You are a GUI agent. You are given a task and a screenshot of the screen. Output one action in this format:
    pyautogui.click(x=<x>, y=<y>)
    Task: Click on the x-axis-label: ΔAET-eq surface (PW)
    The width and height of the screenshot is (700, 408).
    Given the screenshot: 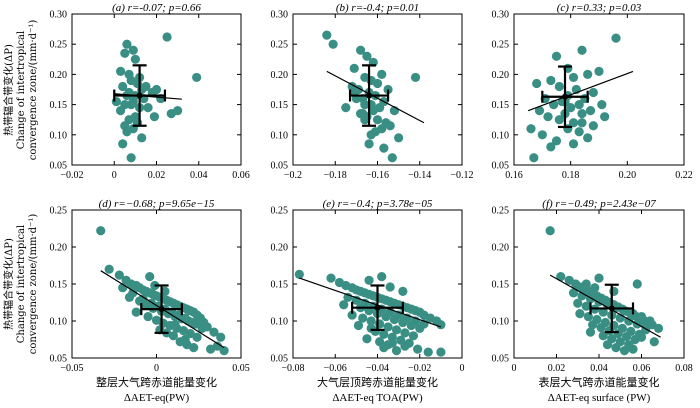 What is the action you would take?
    pyautogui.click(x=599, y=398)
    